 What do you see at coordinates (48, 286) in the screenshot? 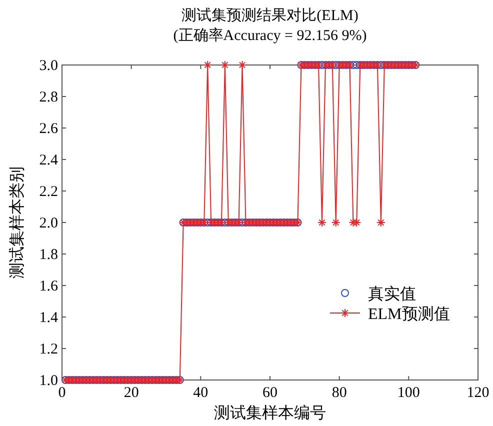
I see `y-tick-label: 1.6` at bounding box center [48, 286].